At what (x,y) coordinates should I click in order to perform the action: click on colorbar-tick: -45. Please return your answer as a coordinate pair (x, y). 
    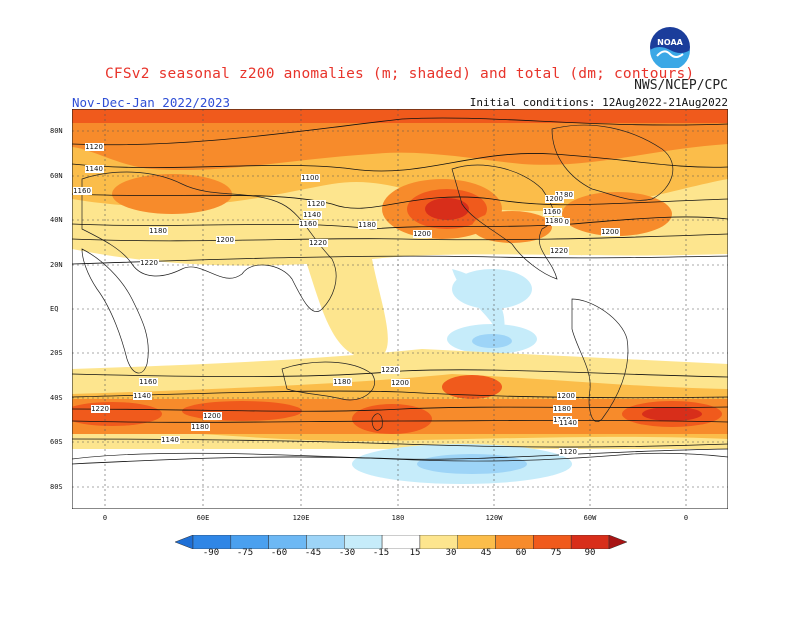
    Looking at the image, I should click on (313, 553).